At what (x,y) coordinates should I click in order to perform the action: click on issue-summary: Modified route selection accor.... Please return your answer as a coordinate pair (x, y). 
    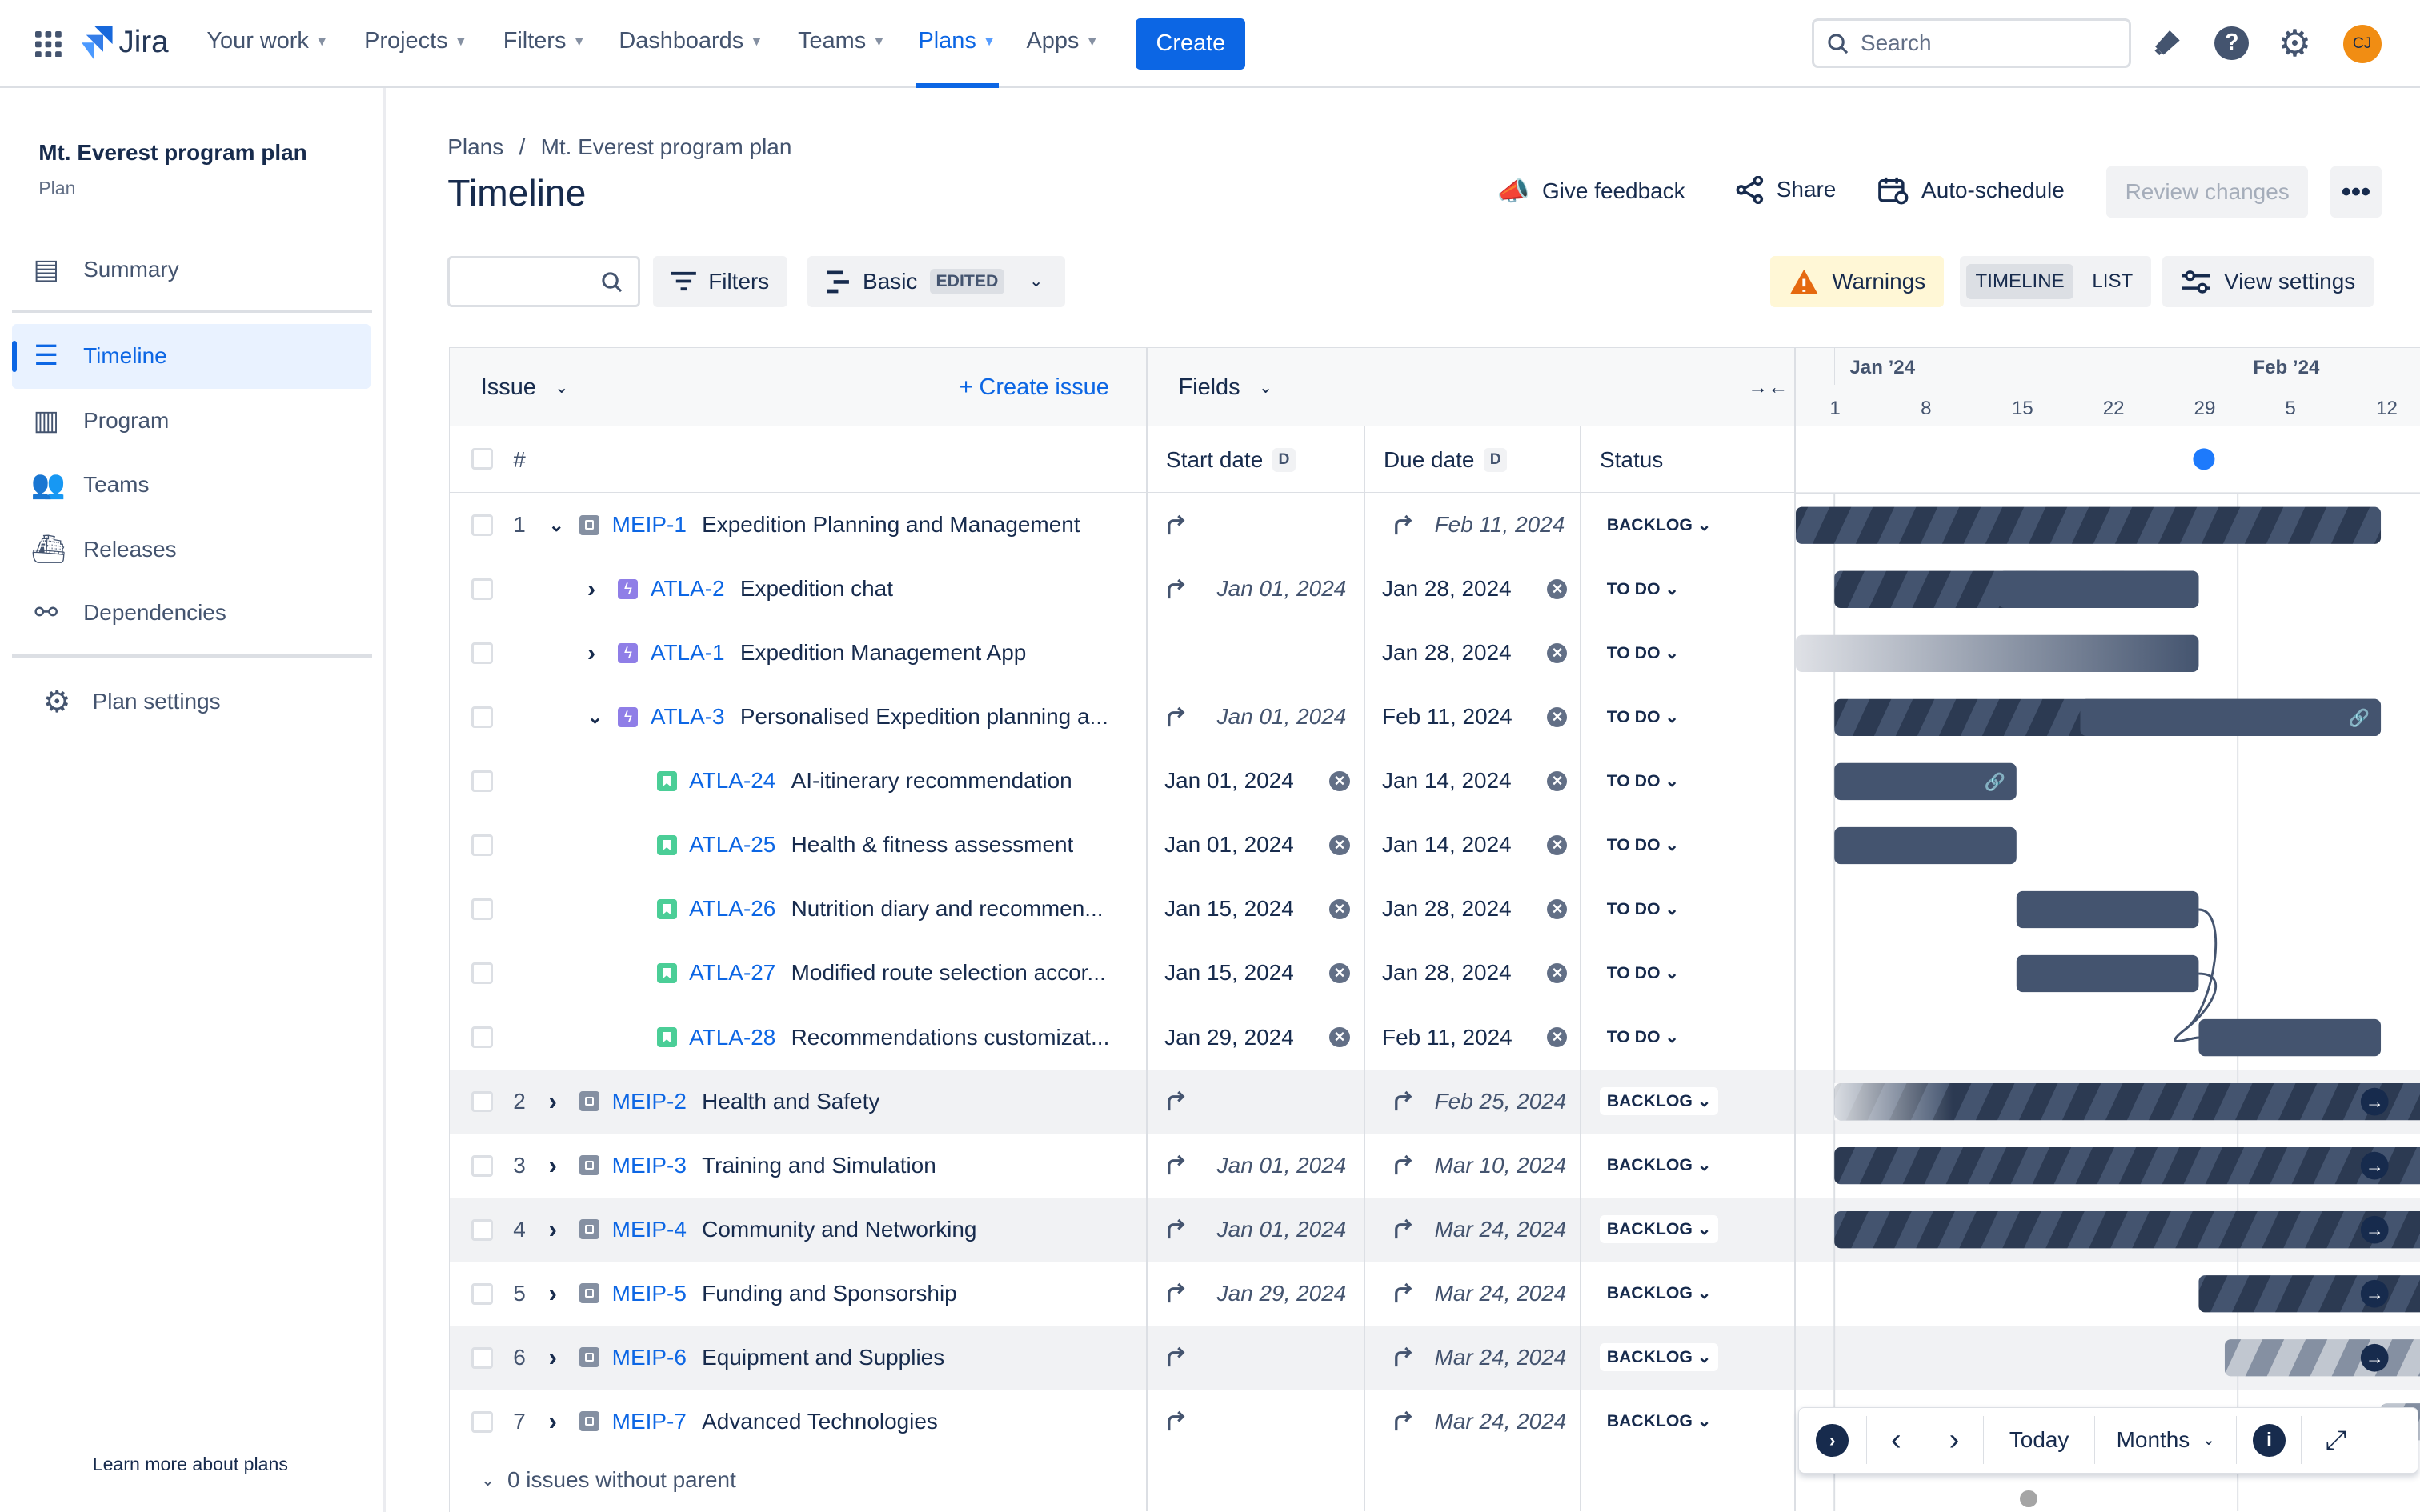
    Looking at the image, I should click on (948, 973).